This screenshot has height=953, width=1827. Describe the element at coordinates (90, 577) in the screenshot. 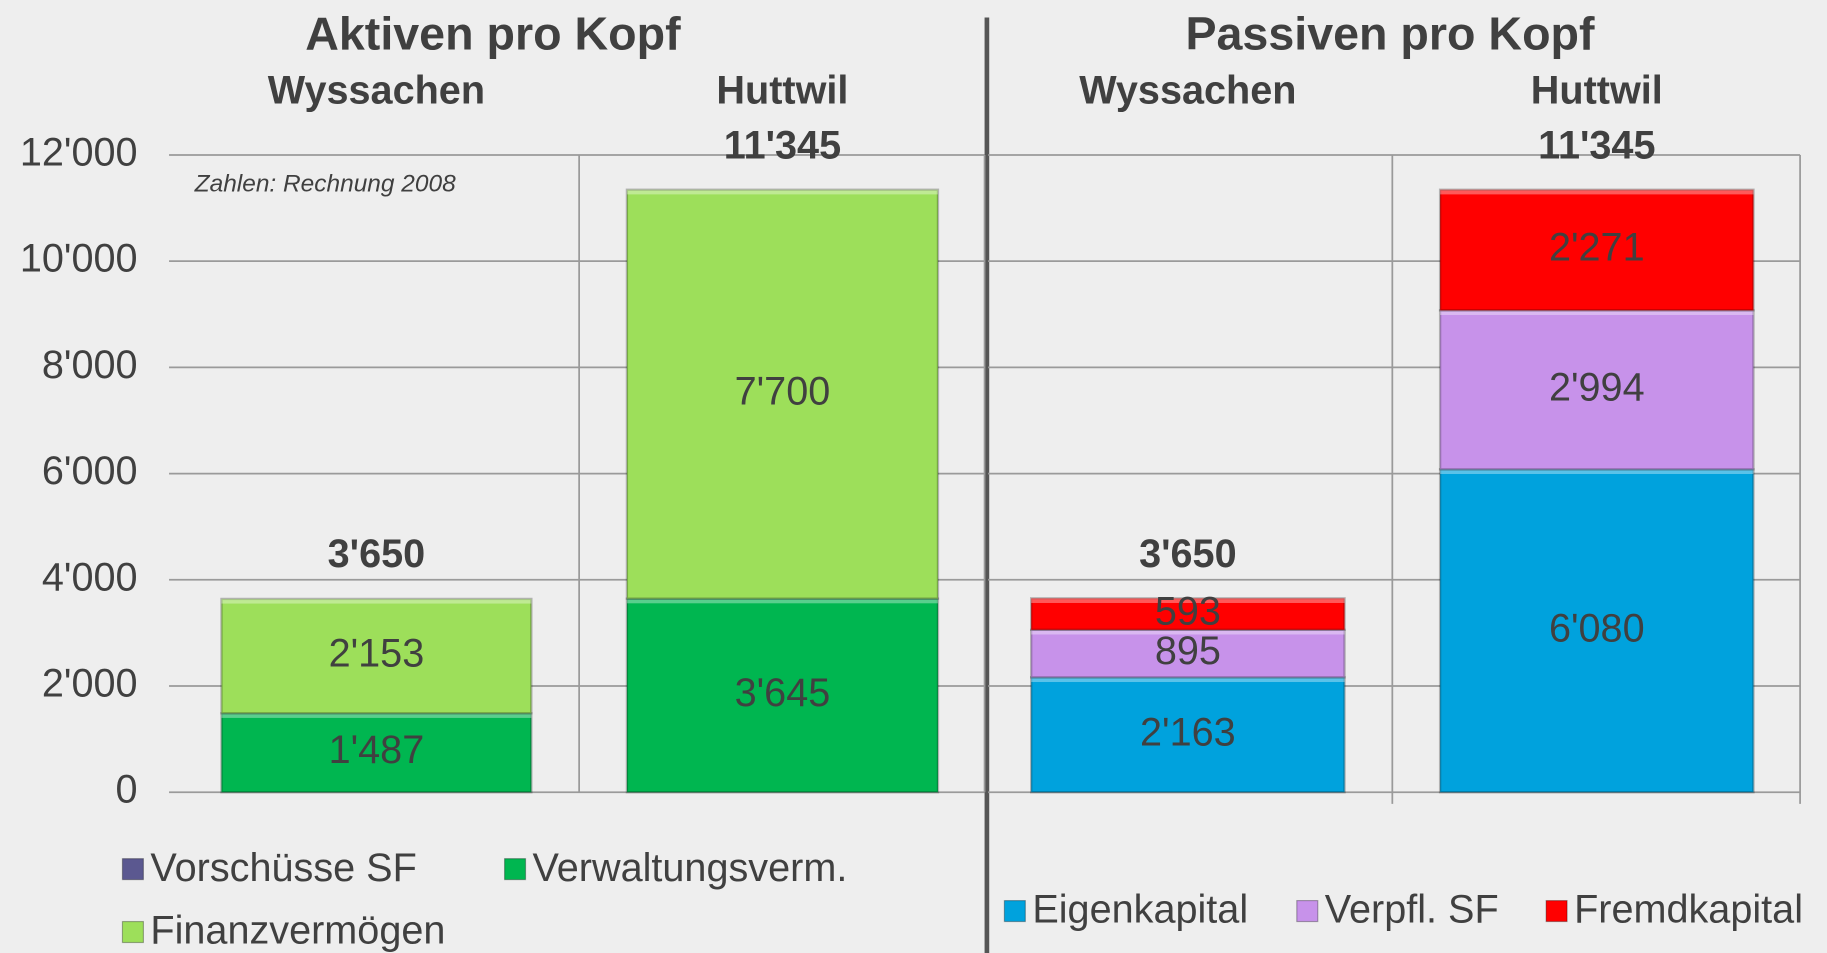

I see `y-tick-label: 4'000` at that location.